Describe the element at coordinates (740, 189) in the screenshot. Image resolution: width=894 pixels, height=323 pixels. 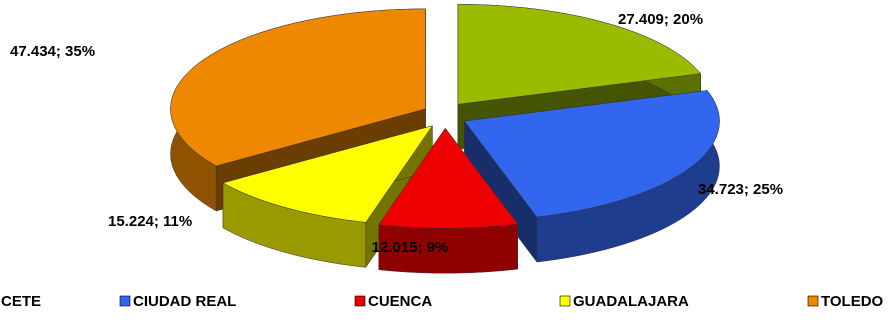
I see `data-label: 34.723; 25%` at that location.